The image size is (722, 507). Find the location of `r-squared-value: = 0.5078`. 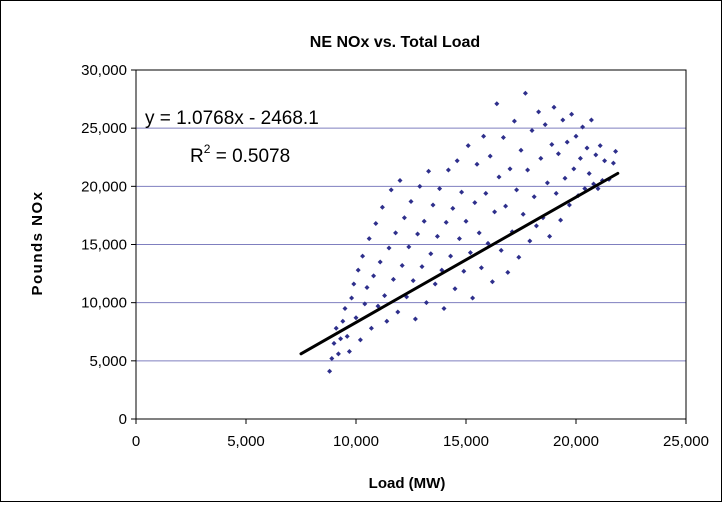

r-squared-value: = 0.5078 is located at coordinates (250, 156).